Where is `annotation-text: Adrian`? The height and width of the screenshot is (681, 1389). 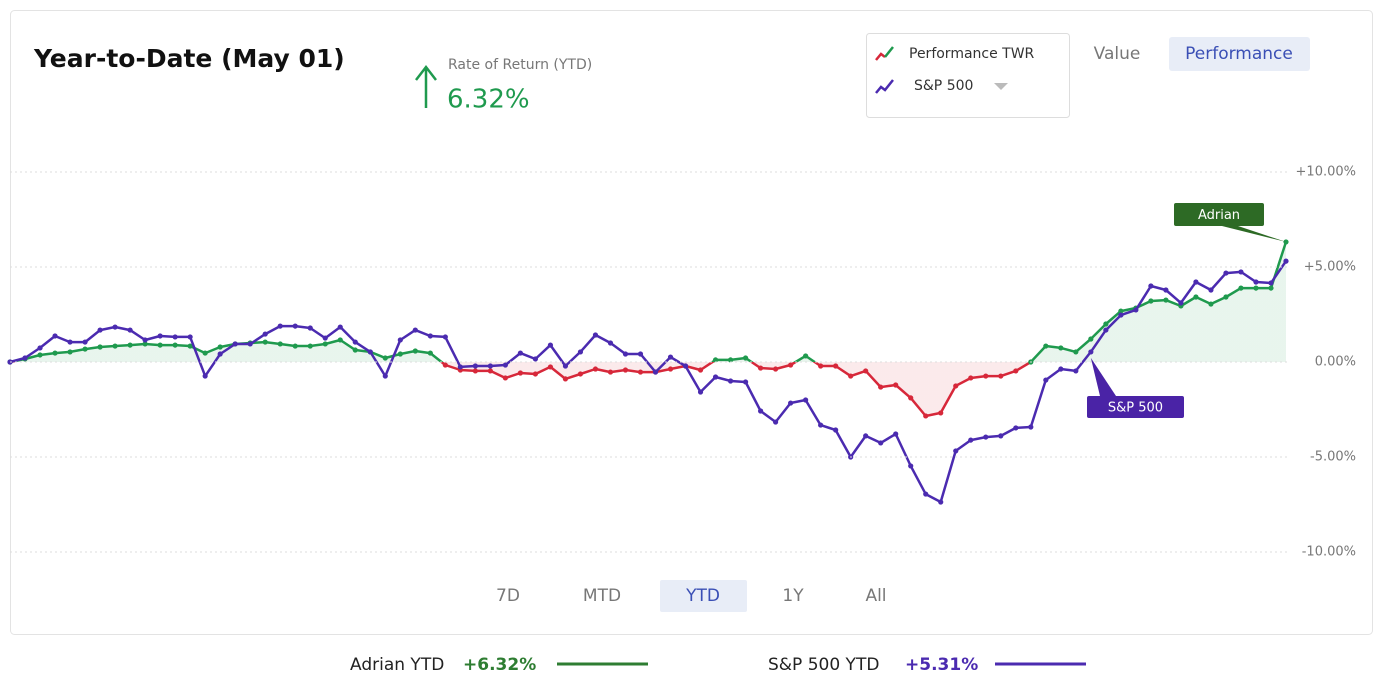 annotation-text: Adrian is located at coordinates (1219, 215).